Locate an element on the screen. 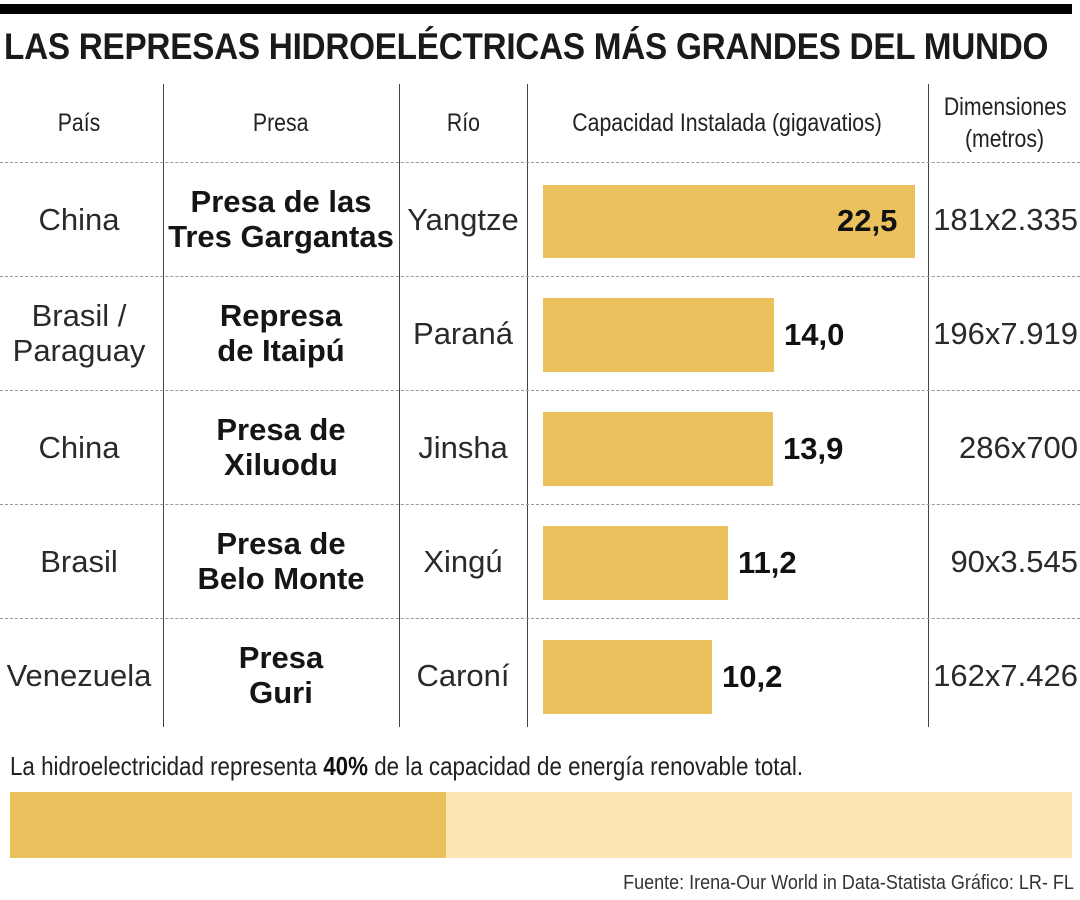 The width and height of the screenshot is (1080, 900). capacity-value-label: 11,2 is located at coordinates (767, 562).